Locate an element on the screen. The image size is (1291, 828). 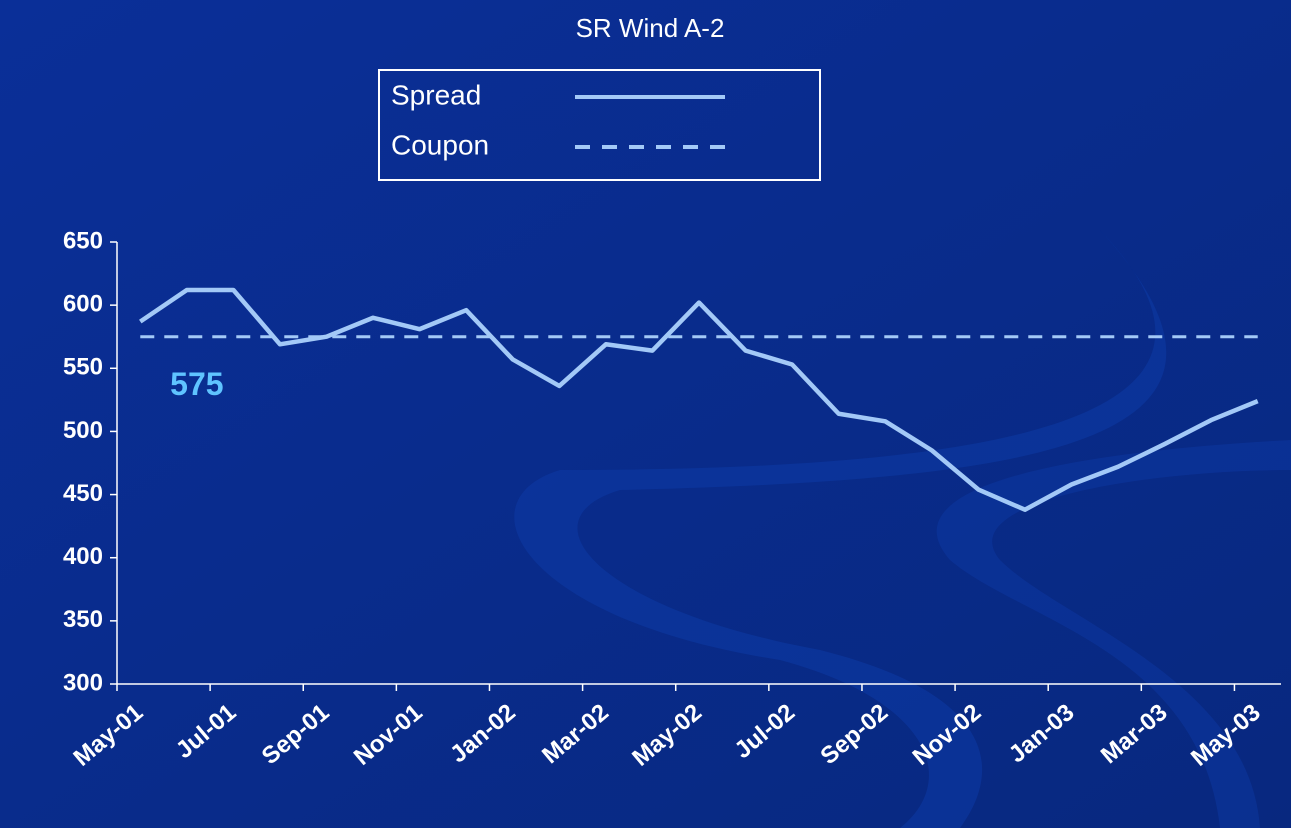
y-tick-label: 300 is located at coordinates (83, 682).